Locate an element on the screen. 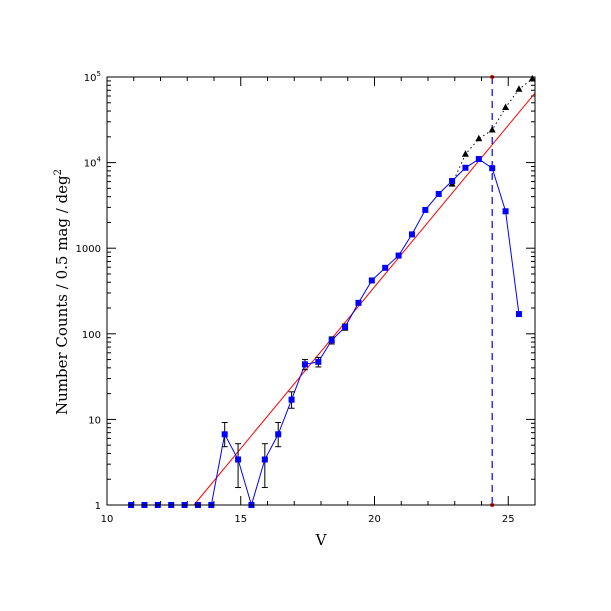  y-tick-label-base: 1 is located at coordinates (98, 506).